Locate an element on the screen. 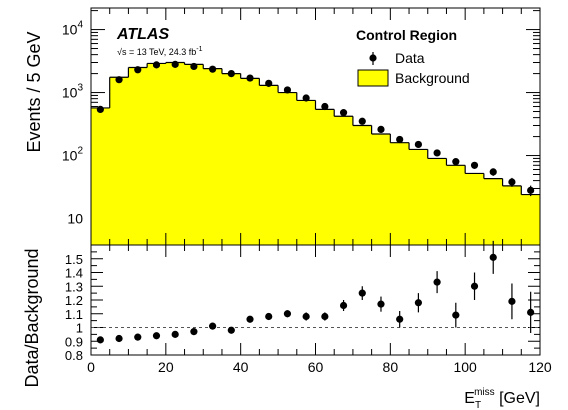 The height and width of the screenshot is (410, 568). x-tick-label: 60 is located at coordinates (316, 367).